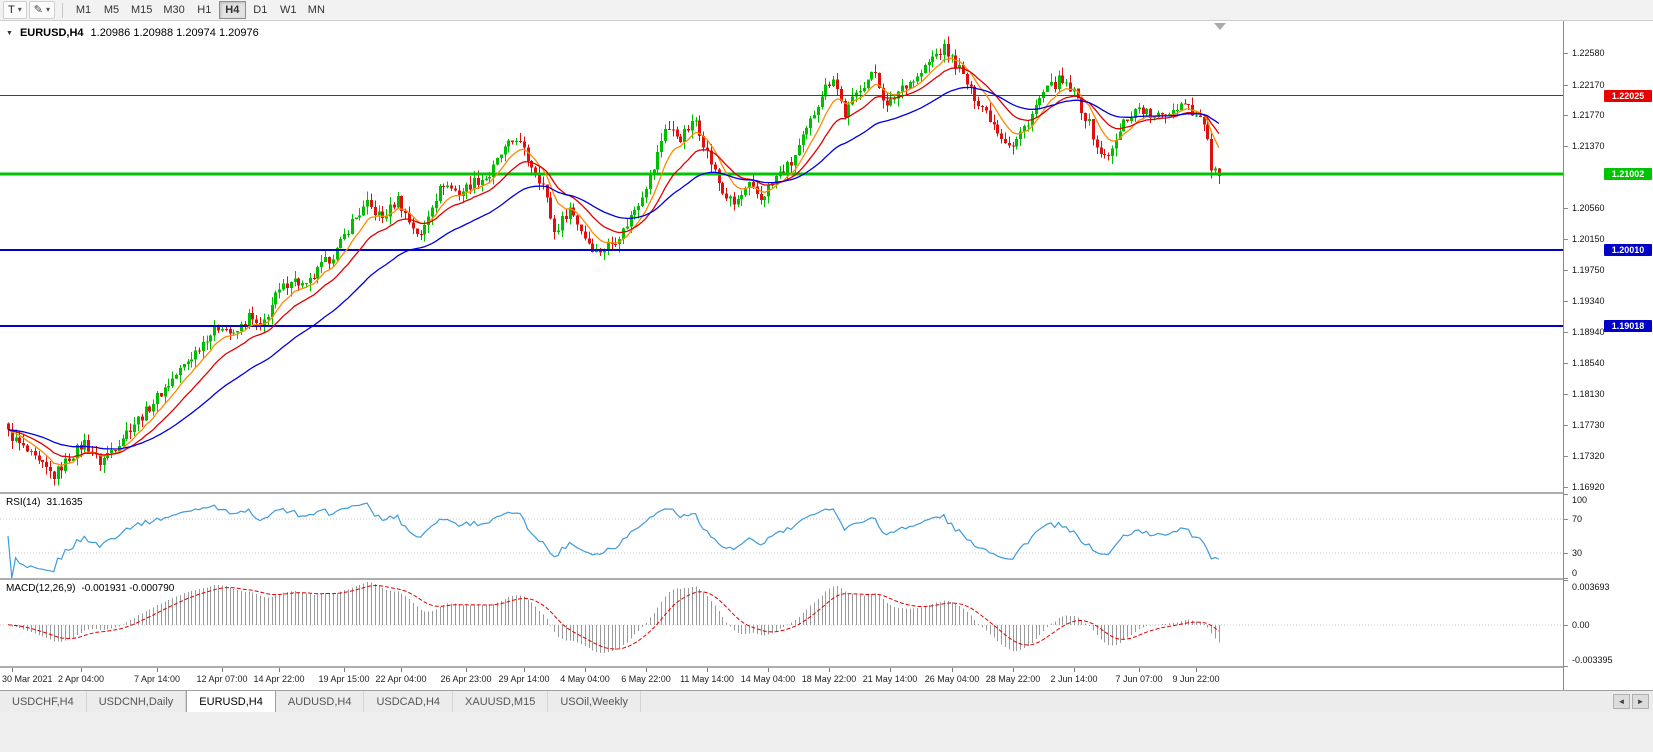  What do you see at coordinates (43, 701) in the screenshot?
I see `tab-usdchf-h4: USDCHF,H4` at bounding box center [43, 701].